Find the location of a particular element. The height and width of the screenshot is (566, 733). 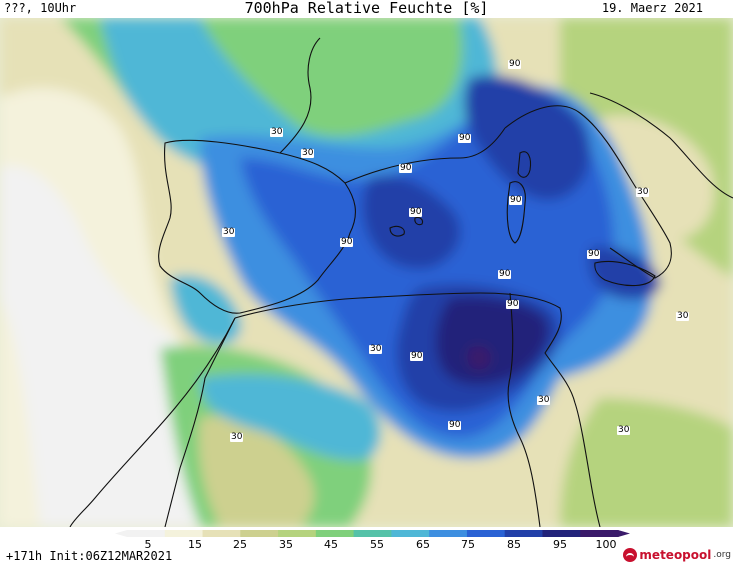

coast-morocco-atlantic is located at coordinates (152, 422).